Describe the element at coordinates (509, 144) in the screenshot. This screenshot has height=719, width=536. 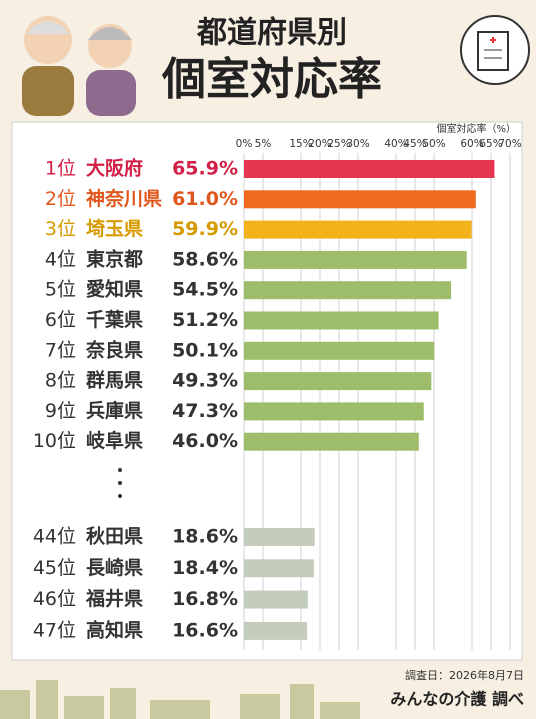
I see `x-tick-label: 70%` at that location.